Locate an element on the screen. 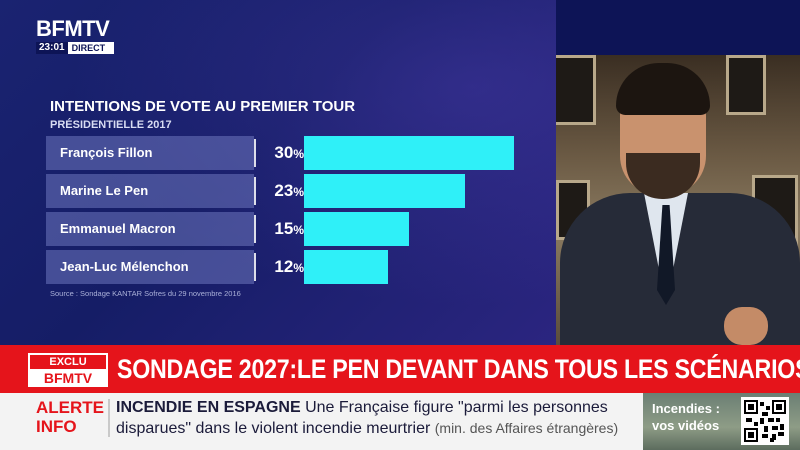  presenter-hands is located at coordinates (746, 326).